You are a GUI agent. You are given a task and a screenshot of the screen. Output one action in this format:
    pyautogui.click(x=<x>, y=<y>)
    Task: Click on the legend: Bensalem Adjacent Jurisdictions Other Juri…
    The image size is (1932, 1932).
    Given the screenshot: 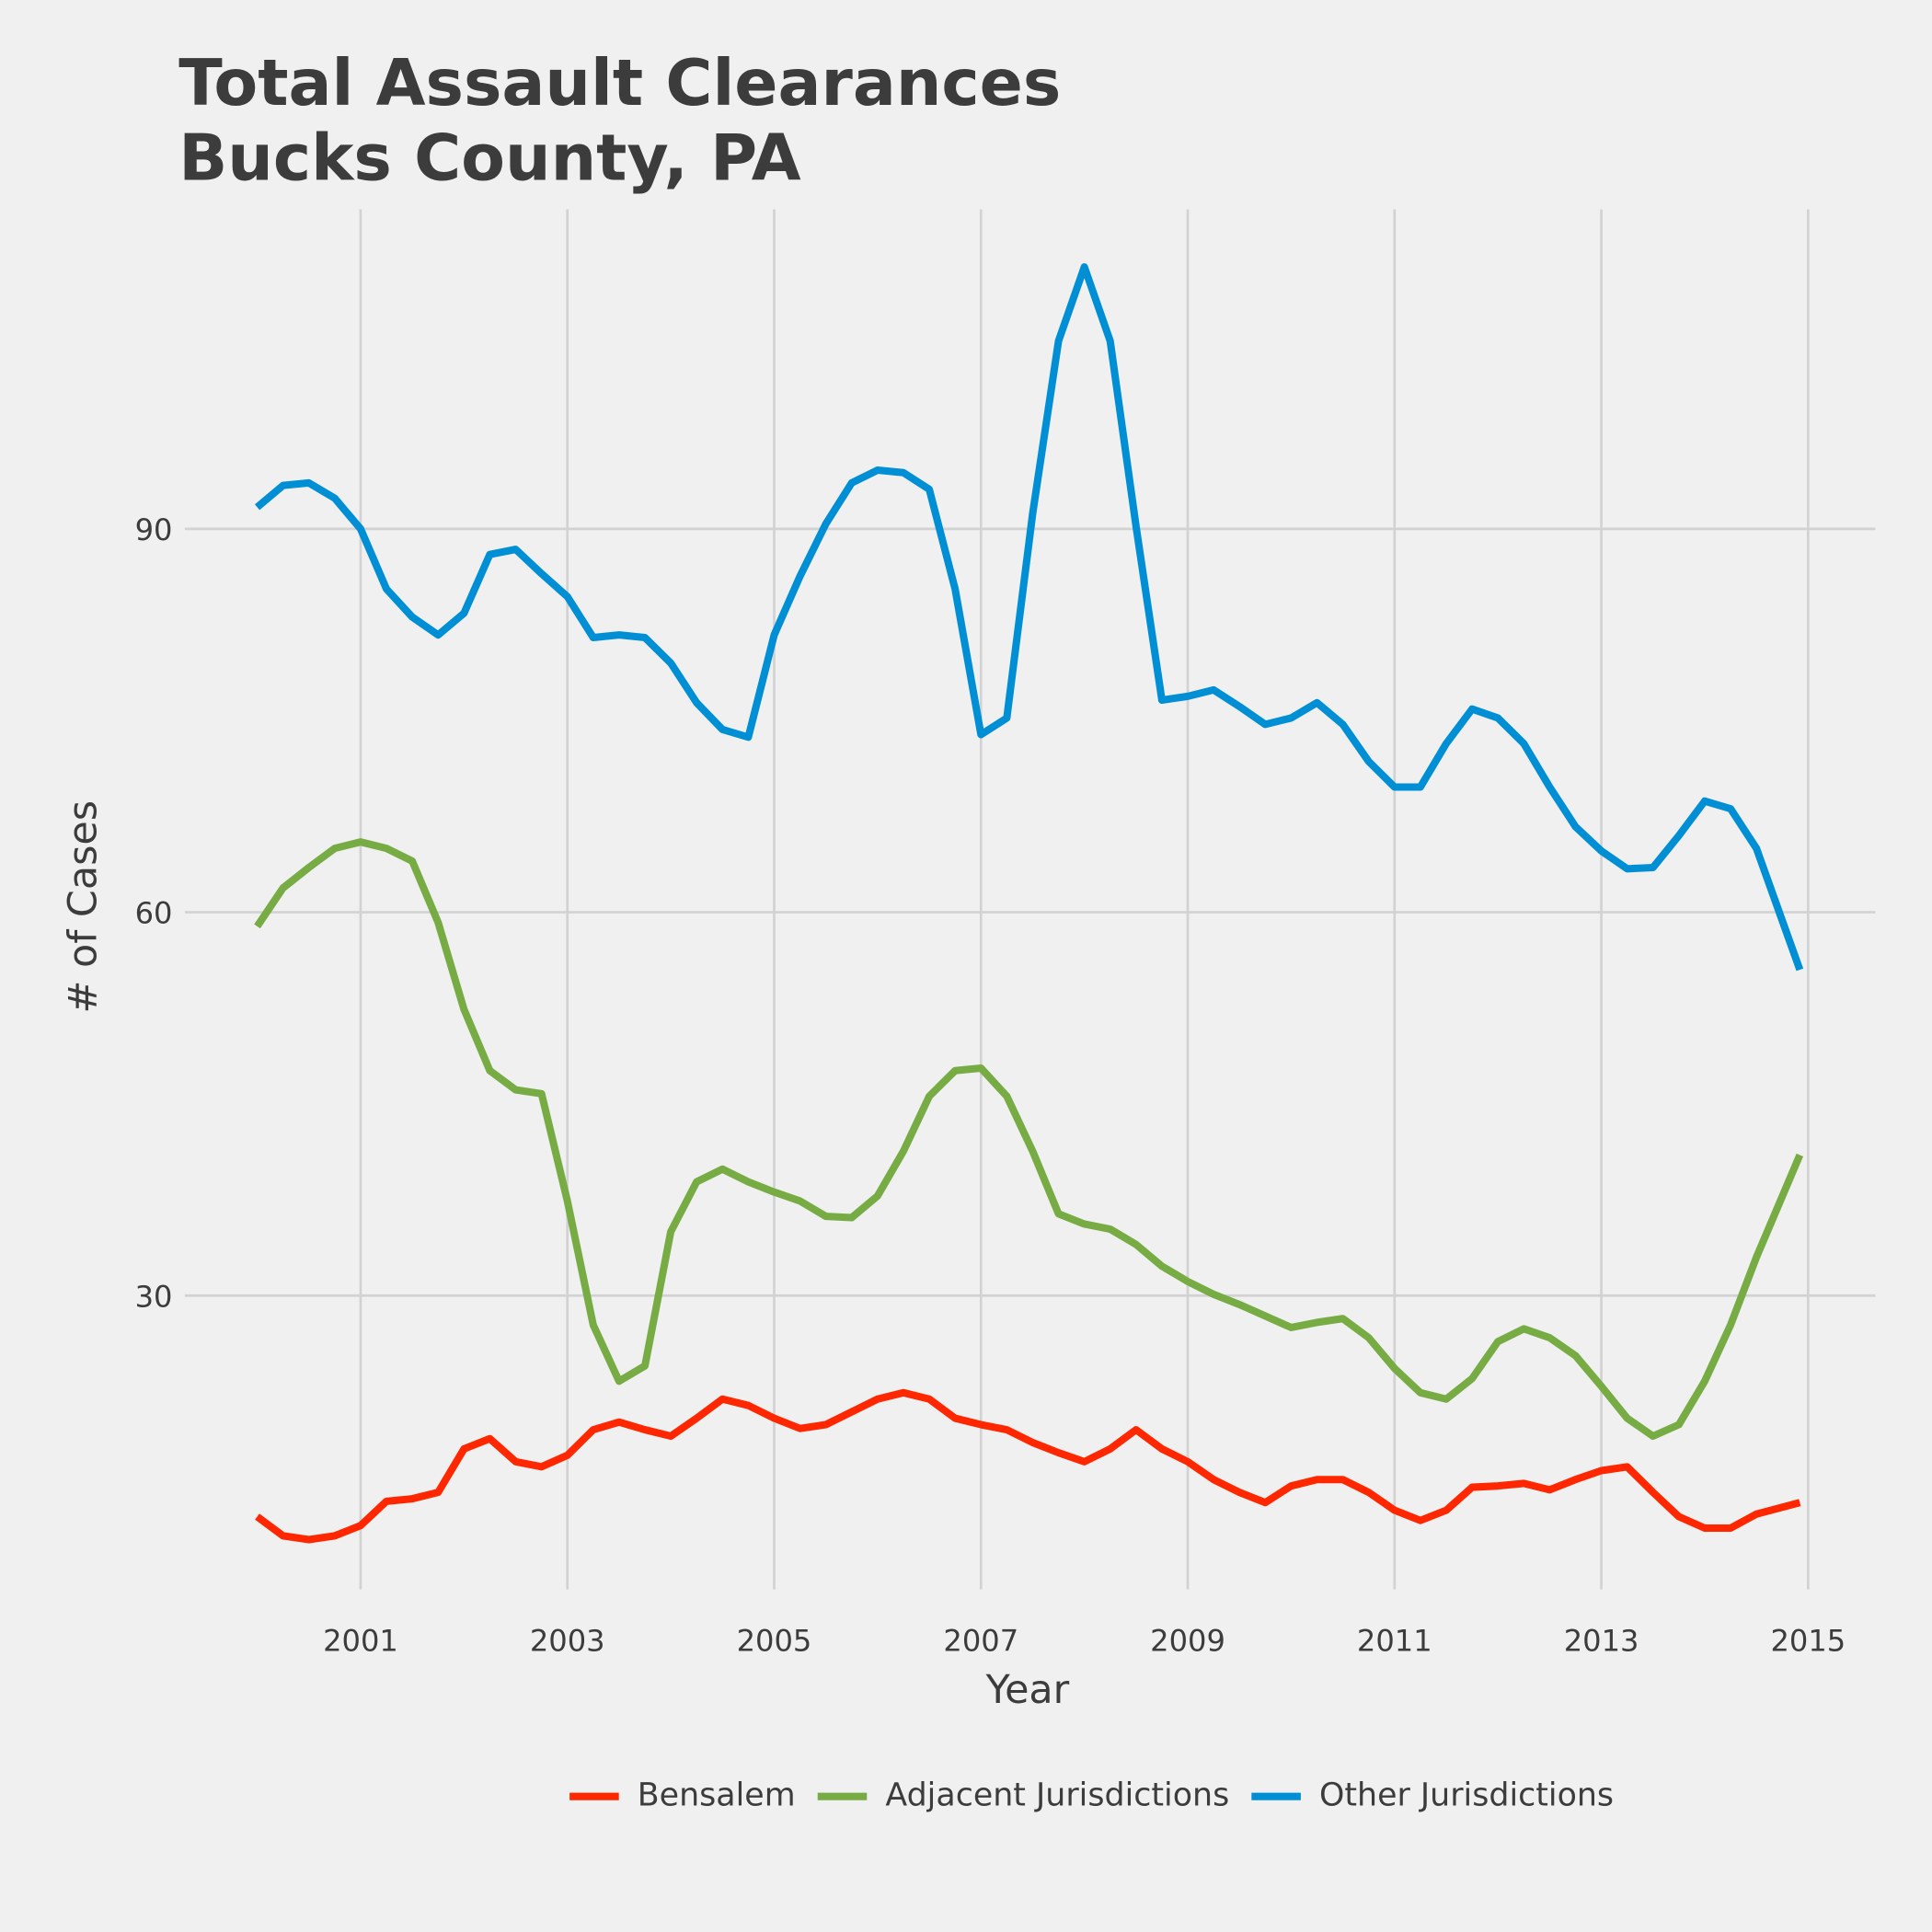 What is the action you would take?
    pyautogui.click(x=1091, y=1795)
    